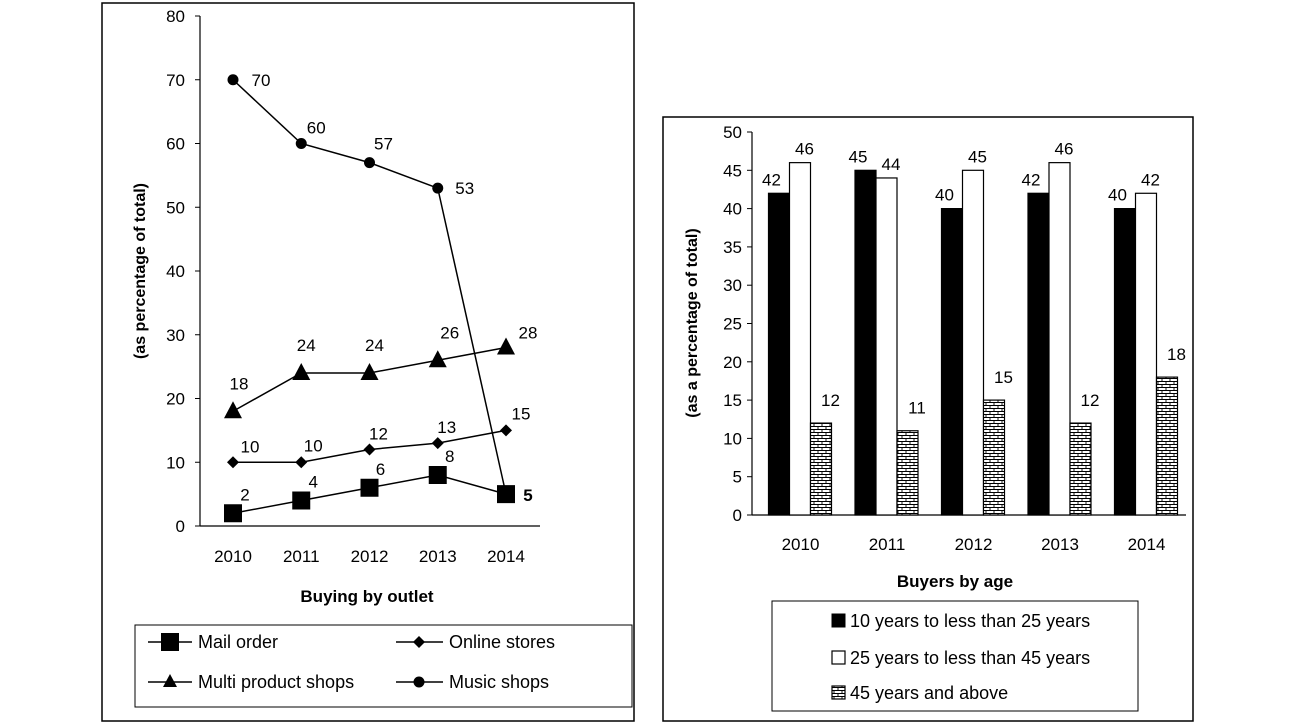  Describe the element at coordinates (801, 544) in the screenshot. I see `right-x-tick-label: 2010` at that location.